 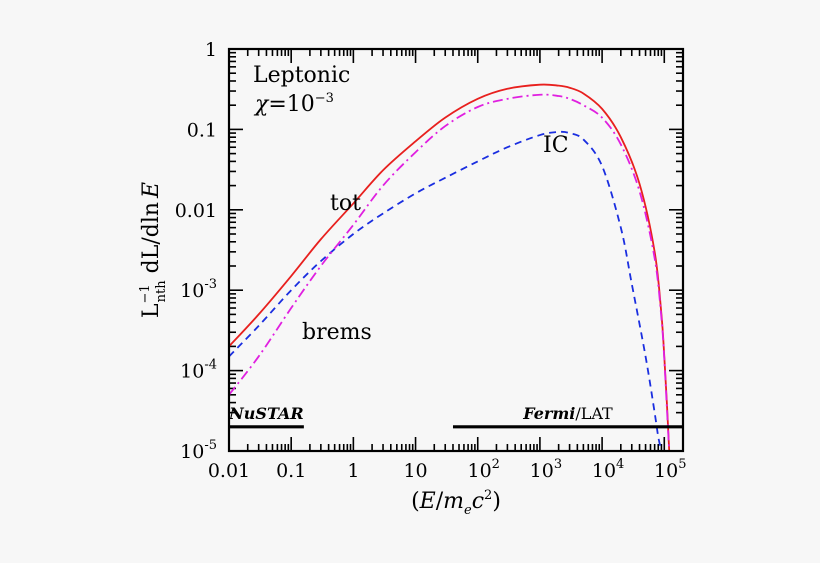 I want to click on xlabel-c: c, so click(x=478, y=501).